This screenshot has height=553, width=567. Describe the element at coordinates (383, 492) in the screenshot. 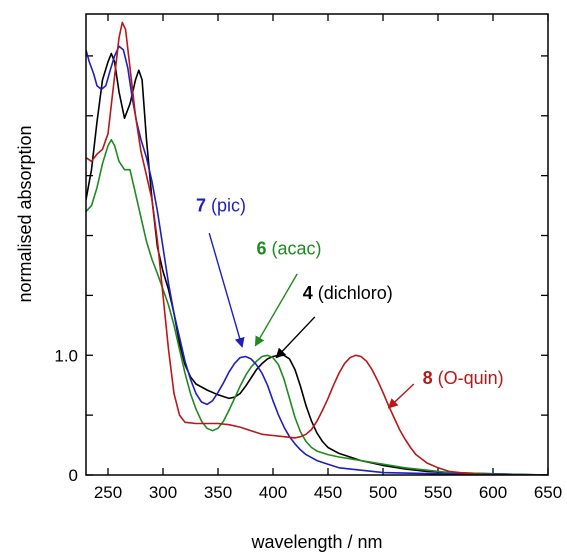

I see `x-tick-label: 500` at that location.